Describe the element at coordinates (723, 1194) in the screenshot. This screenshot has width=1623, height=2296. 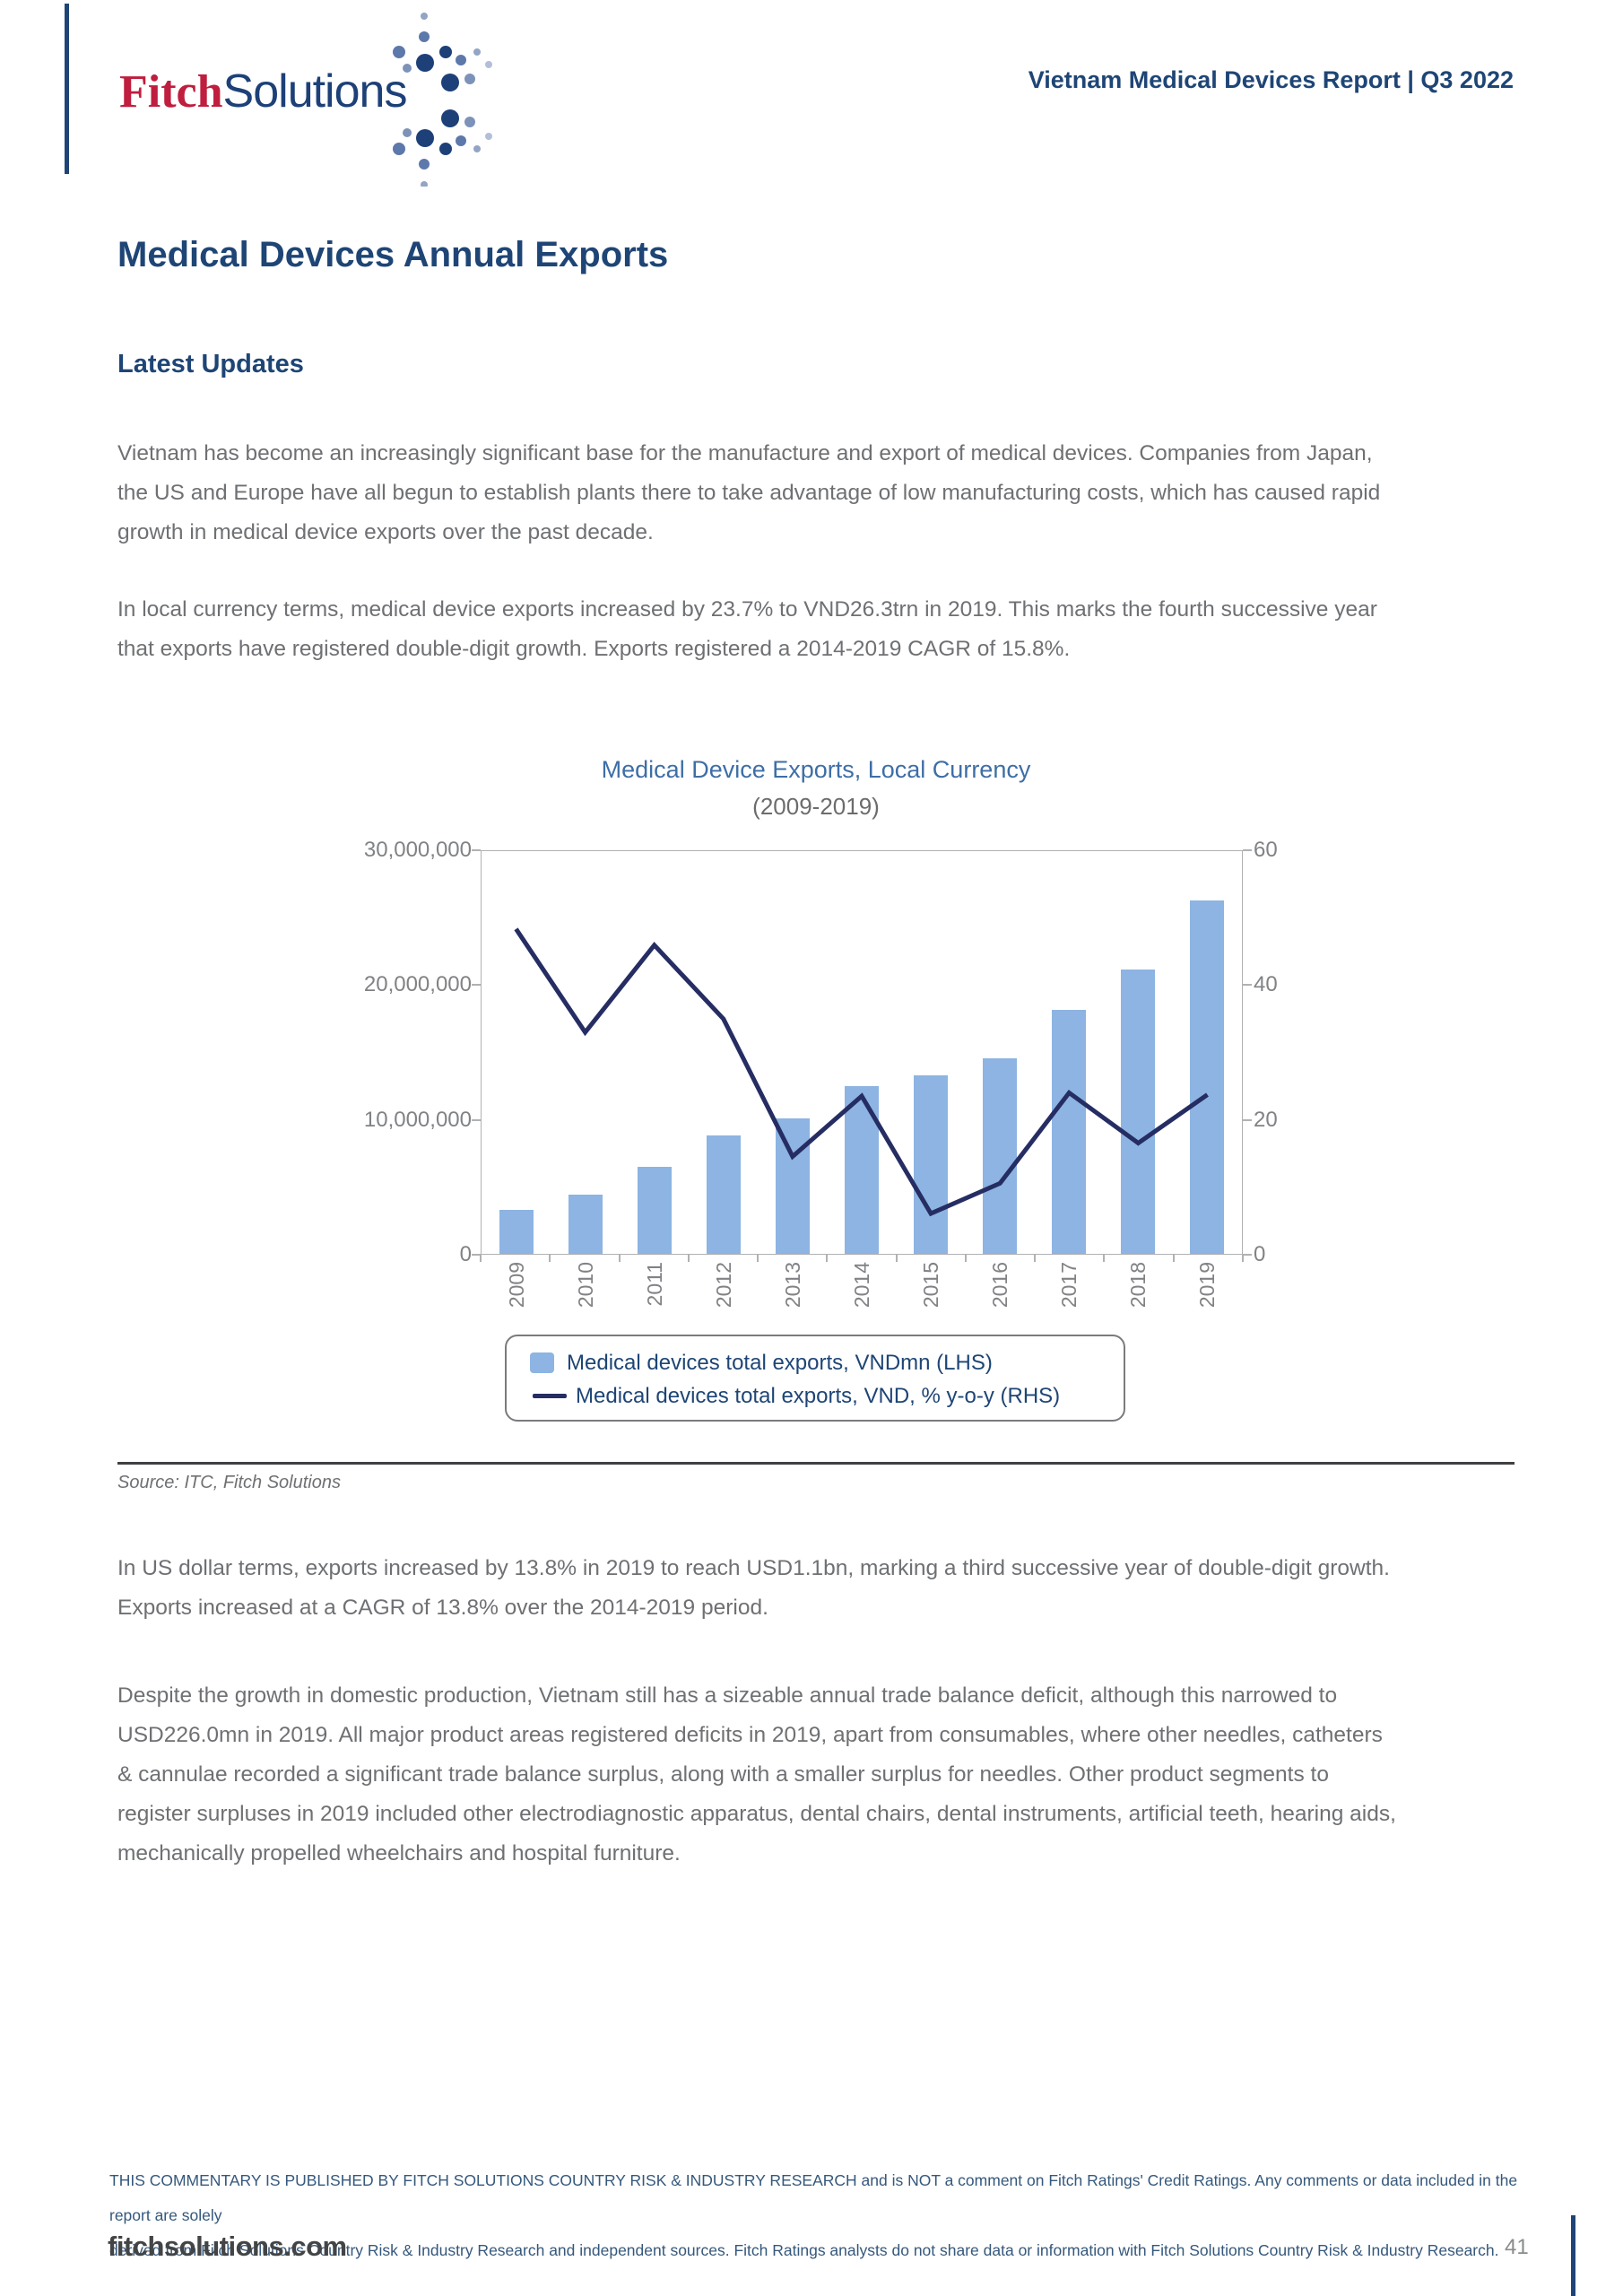
I see `bar-2012` at that location.